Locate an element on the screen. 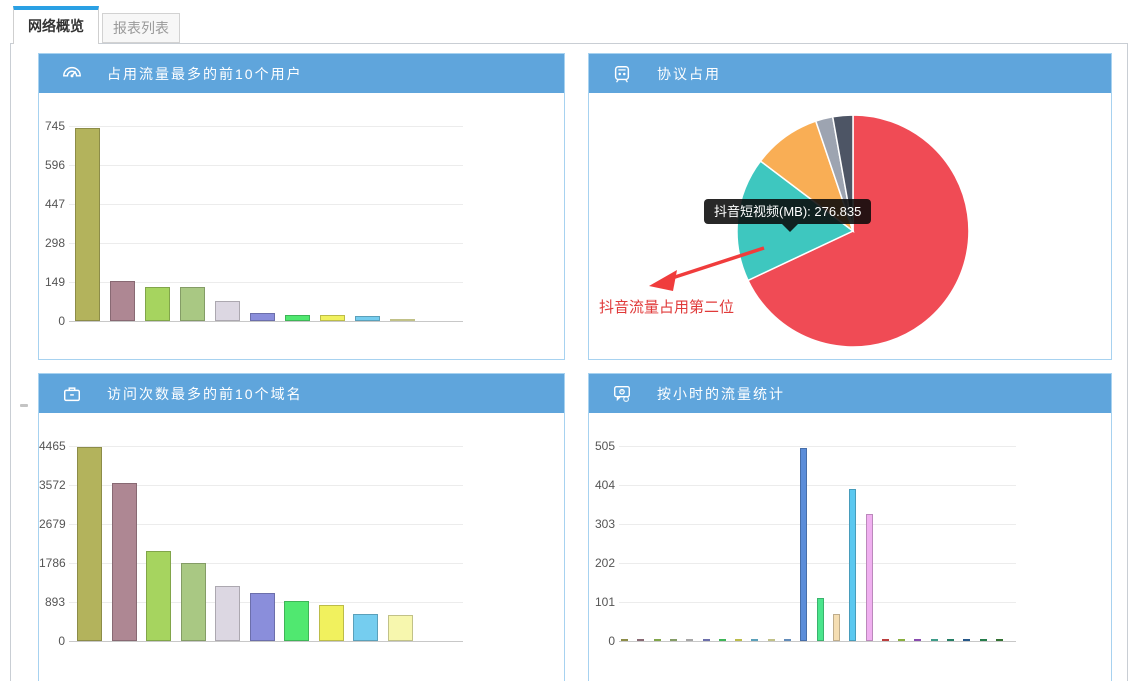 Image resolution: width=1129 pixels, height=681 pixels. panel-protocol-header: 协议占用 is located at coordinates (850, 73).